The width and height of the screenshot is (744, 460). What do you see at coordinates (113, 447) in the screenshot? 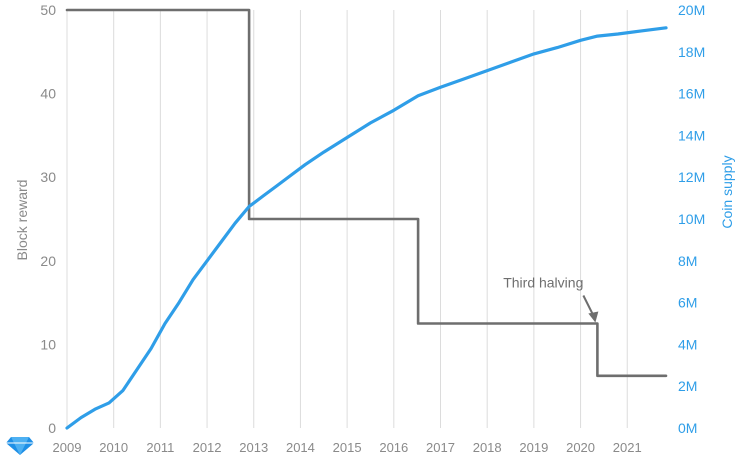
I see `x-tick-label: 2010` at bounding box center [113, 447].